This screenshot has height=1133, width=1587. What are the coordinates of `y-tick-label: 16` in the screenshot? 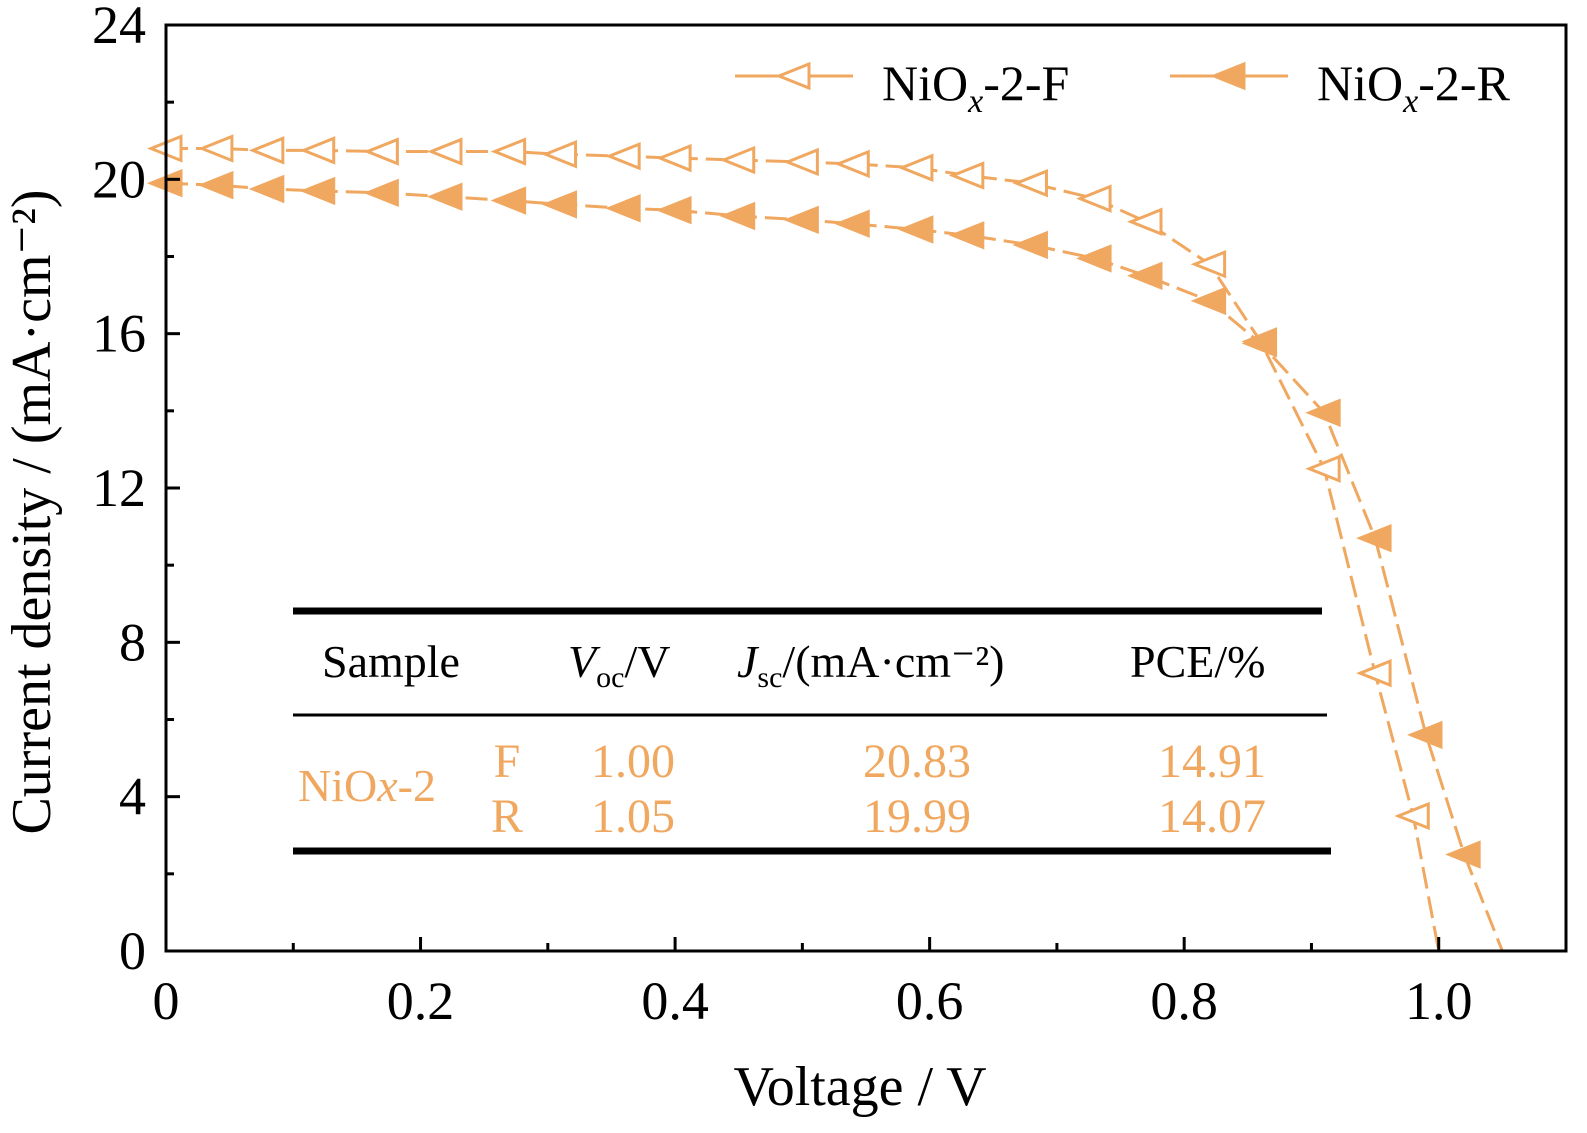 It's located at (119, 334).